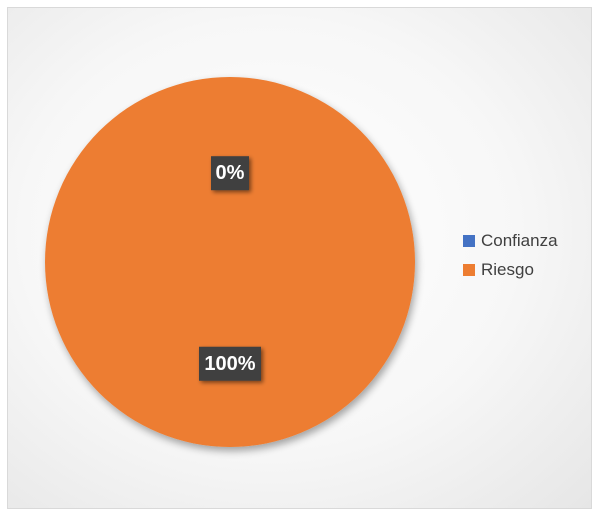 This screenshot has height=516, width=600. I want to click on data-label-riesgo: 100%, so click(230, 363).